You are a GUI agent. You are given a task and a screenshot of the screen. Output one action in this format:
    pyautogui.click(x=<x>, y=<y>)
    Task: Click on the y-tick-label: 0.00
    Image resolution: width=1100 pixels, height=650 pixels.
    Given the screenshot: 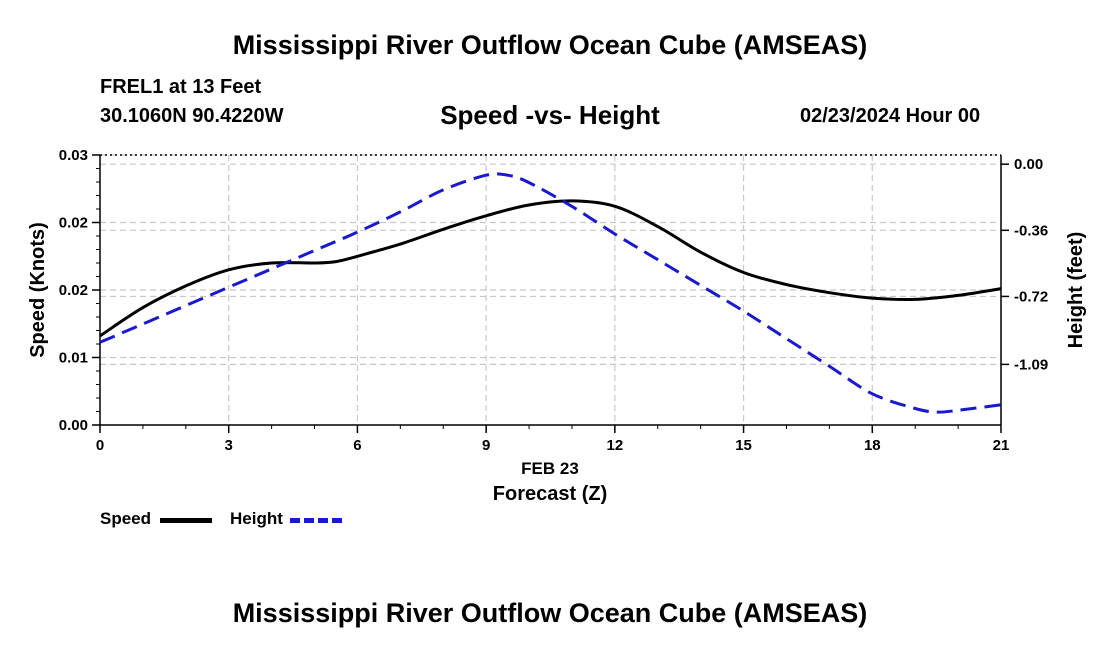 What is the action you would take?
    pyautogui.click(x=73, y=425)
    